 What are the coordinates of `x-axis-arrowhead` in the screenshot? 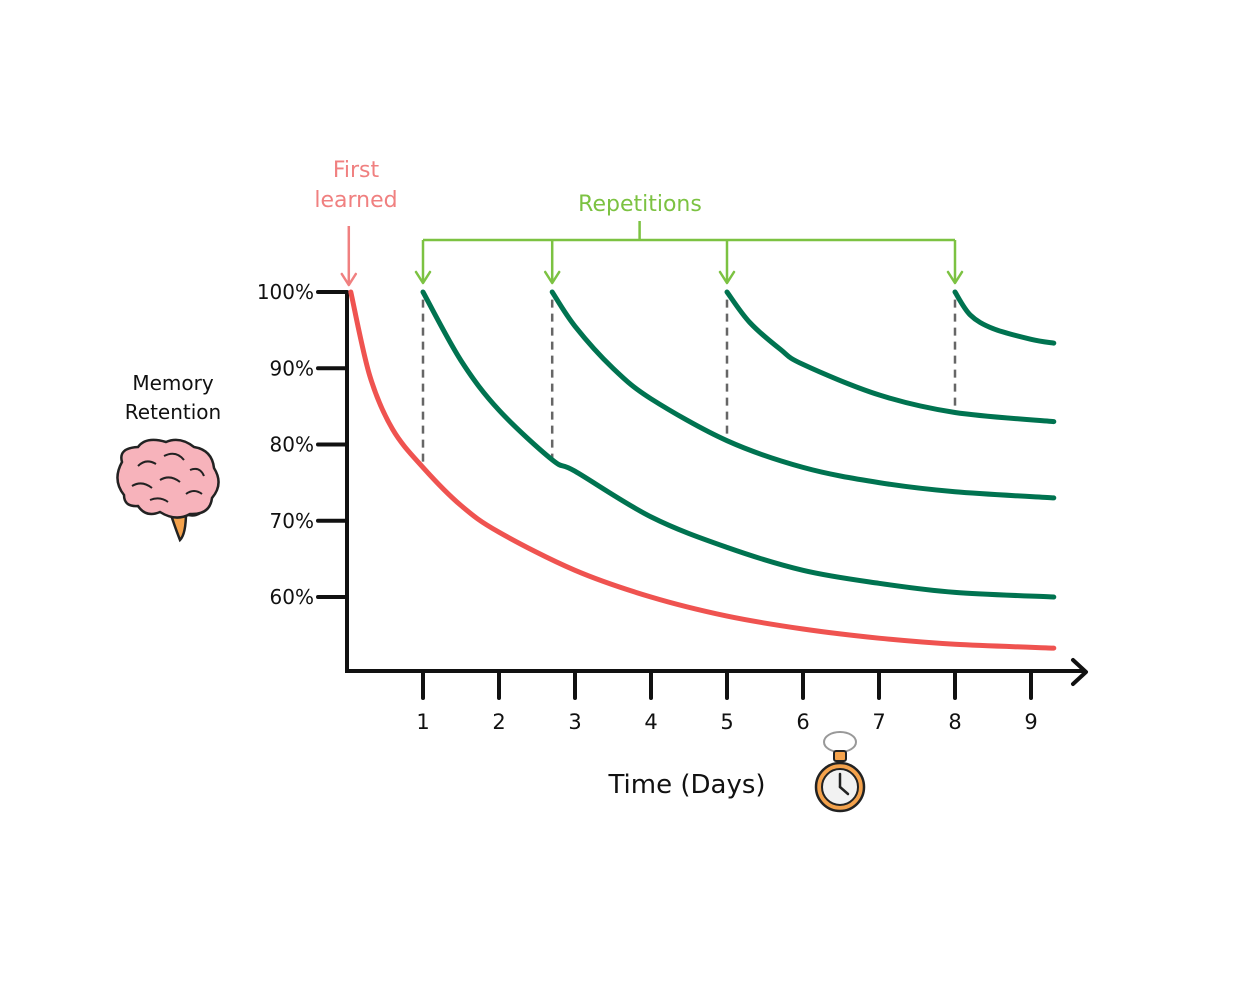 It's located at (1079, 672).